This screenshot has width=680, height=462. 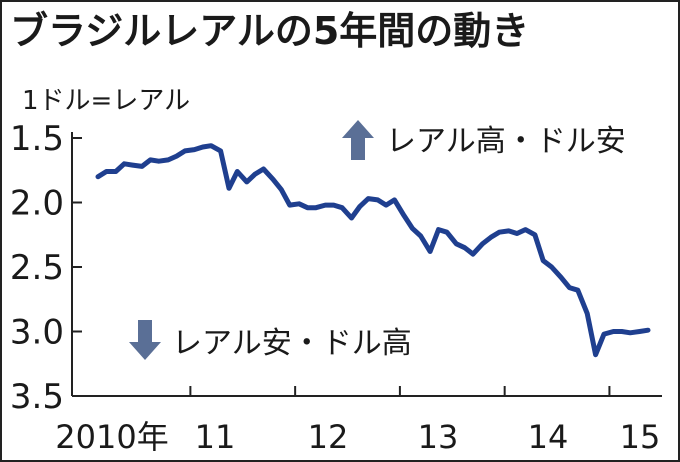 I want to click on x-tick-label: 11, so click(x=215, y=437).